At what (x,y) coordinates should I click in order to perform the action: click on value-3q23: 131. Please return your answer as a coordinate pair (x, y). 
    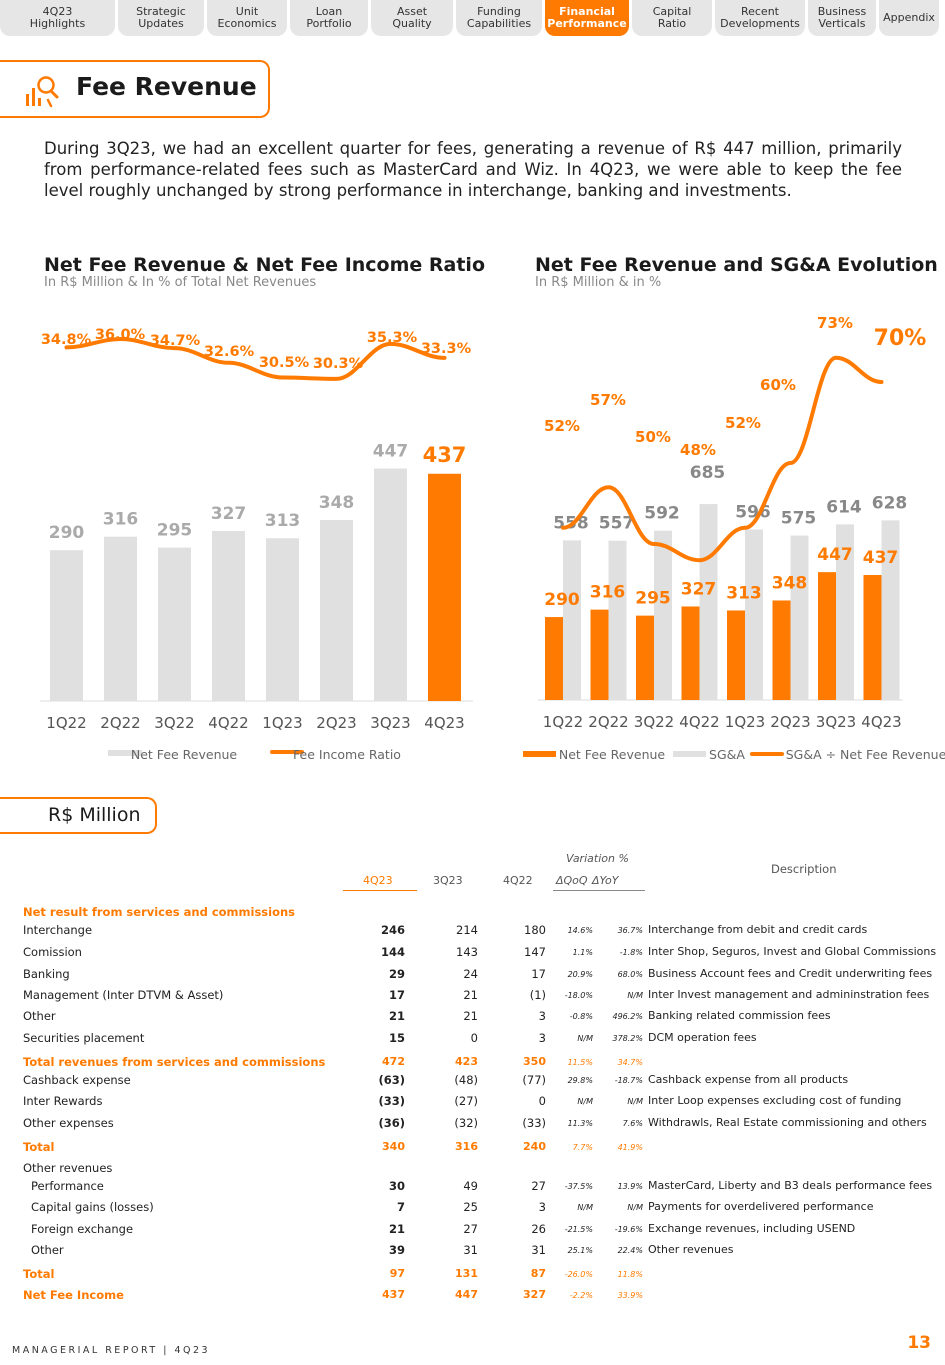
    Looking at the image, I should click on (466, 1273).